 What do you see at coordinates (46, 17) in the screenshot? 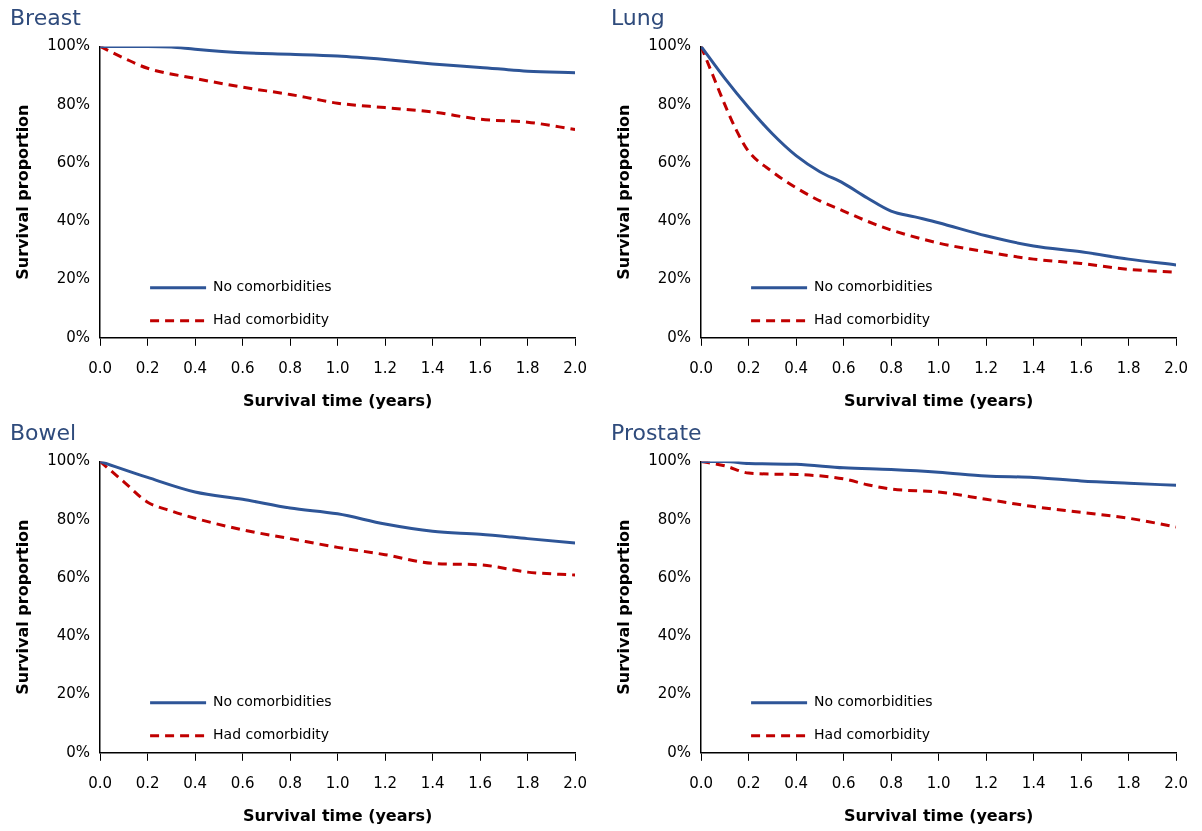
I see `chart-title: Breast` at bounding box center [46, 17].